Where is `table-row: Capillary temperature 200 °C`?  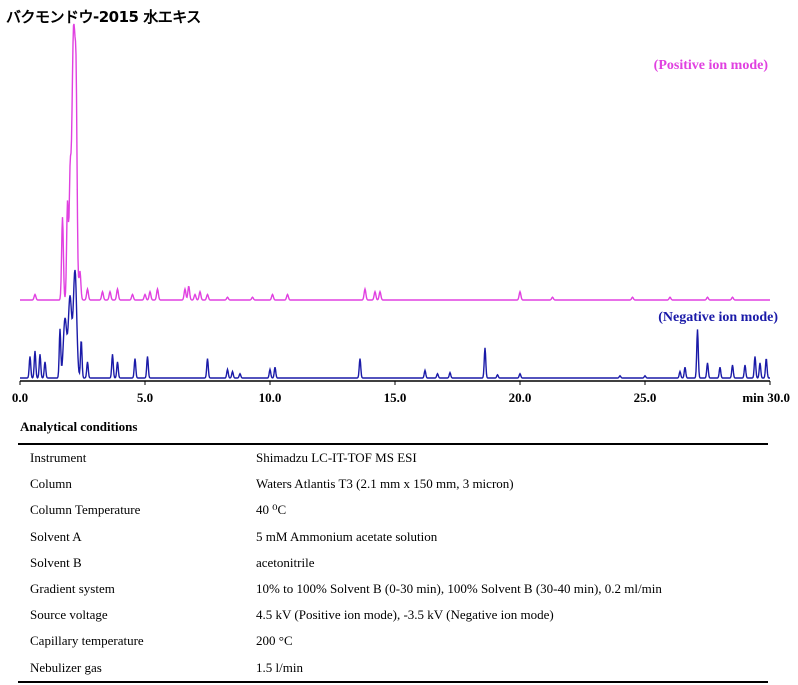
table-row: Capillary temperature 200 °C is located at coordinates (393, 641).